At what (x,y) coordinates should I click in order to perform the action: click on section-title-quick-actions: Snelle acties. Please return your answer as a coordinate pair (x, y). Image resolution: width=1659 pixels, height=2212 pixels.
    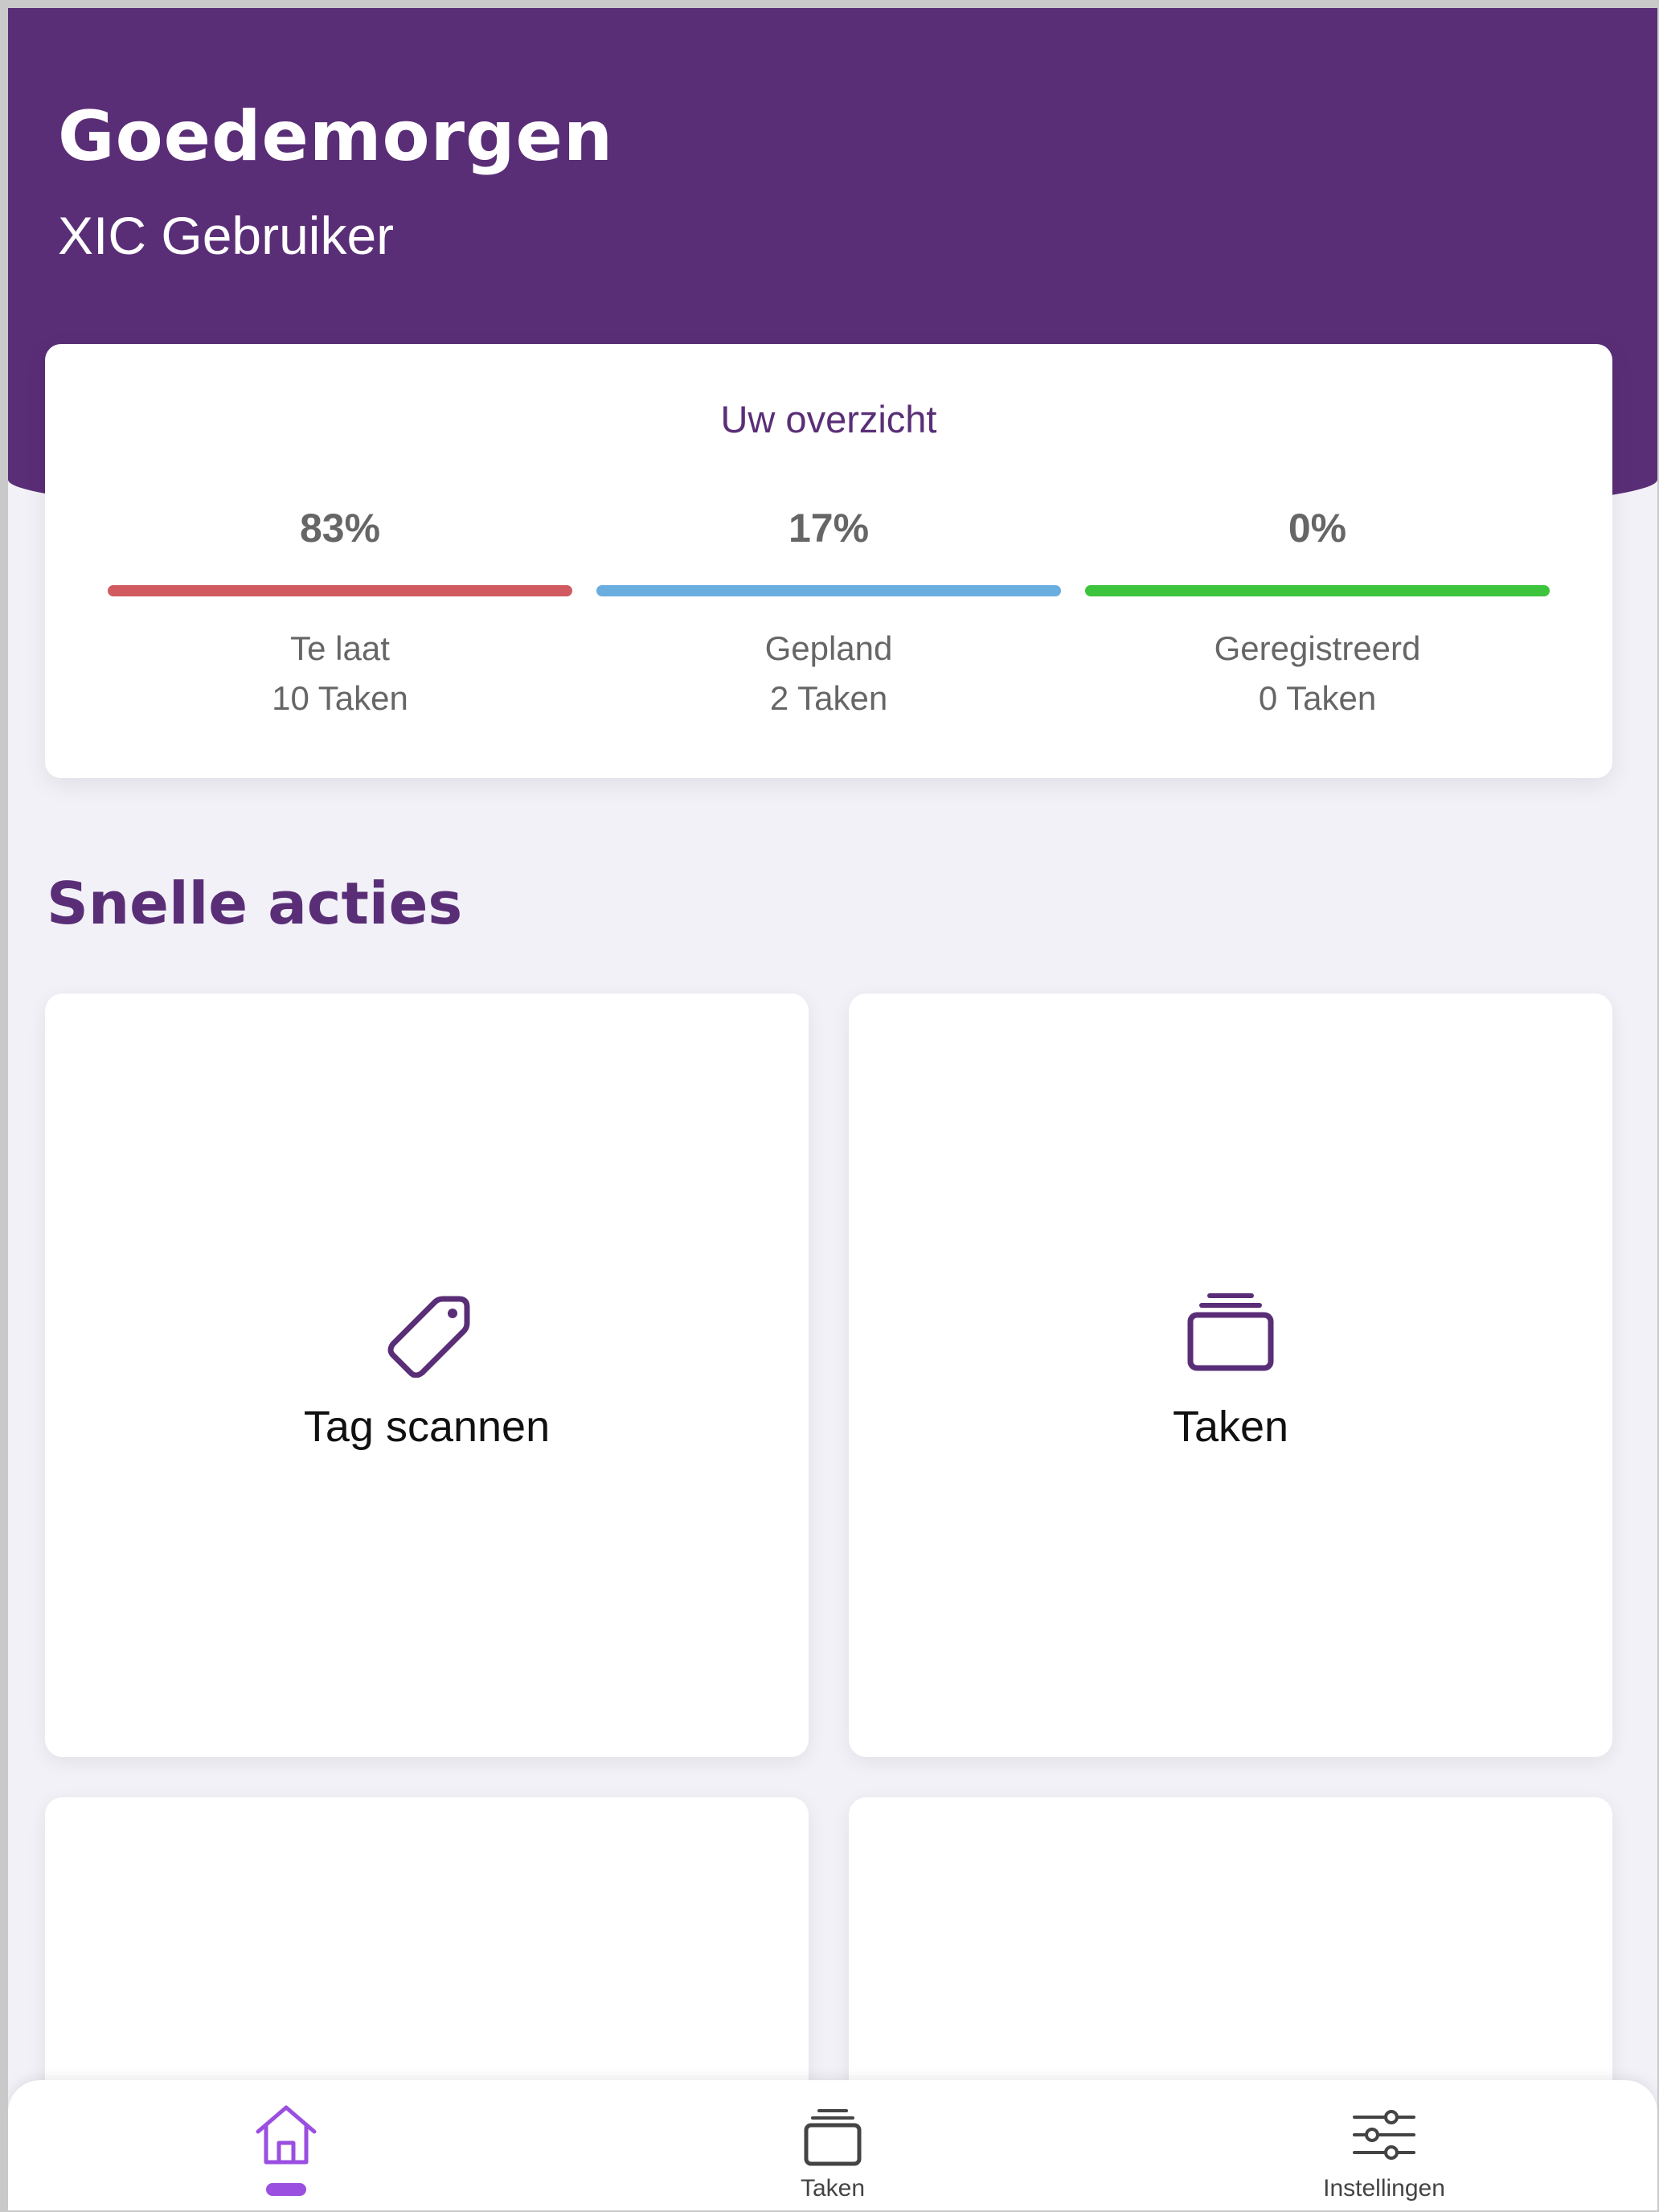
    Looking at the image, I should click on (255, 904).